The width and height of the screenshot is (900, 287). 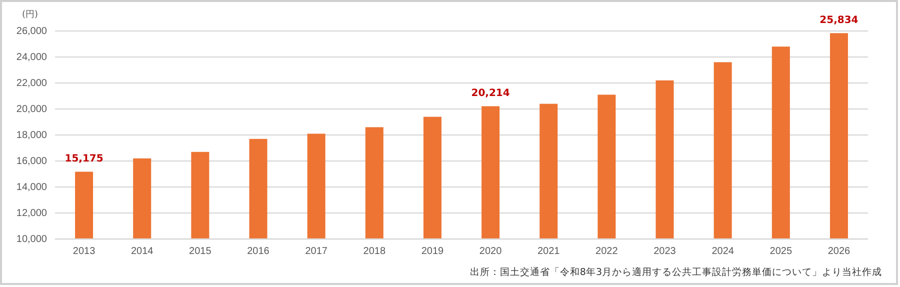 I want to click on x-tick-label: 2014, so click(x=142, y=252).